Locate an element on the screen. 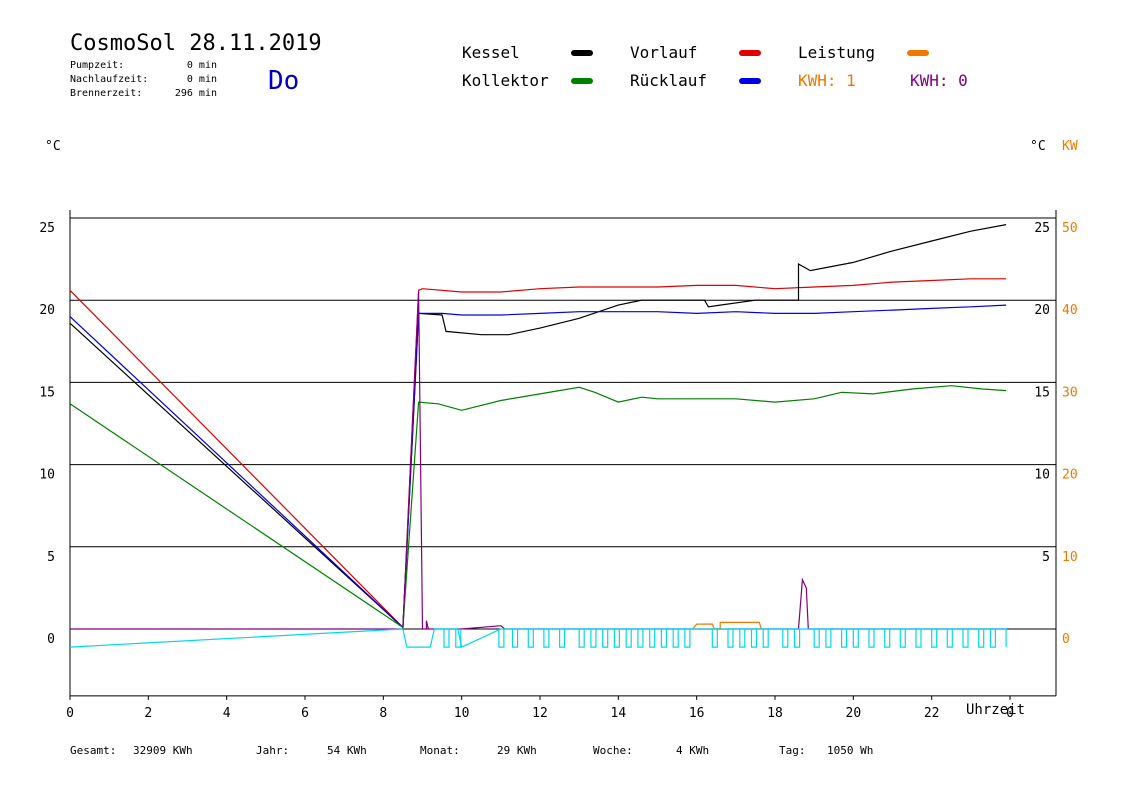 The height and width of the screenshot is (812, 1148). x-tick-label: 20 is located at coordinates (854, 713).